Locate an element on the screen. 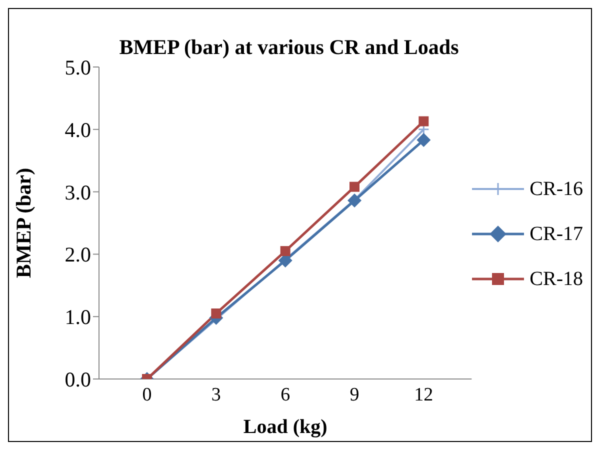 This screenshot has height=450, width=600. x-tick-label: 6 is located at coordinates (285, 395).